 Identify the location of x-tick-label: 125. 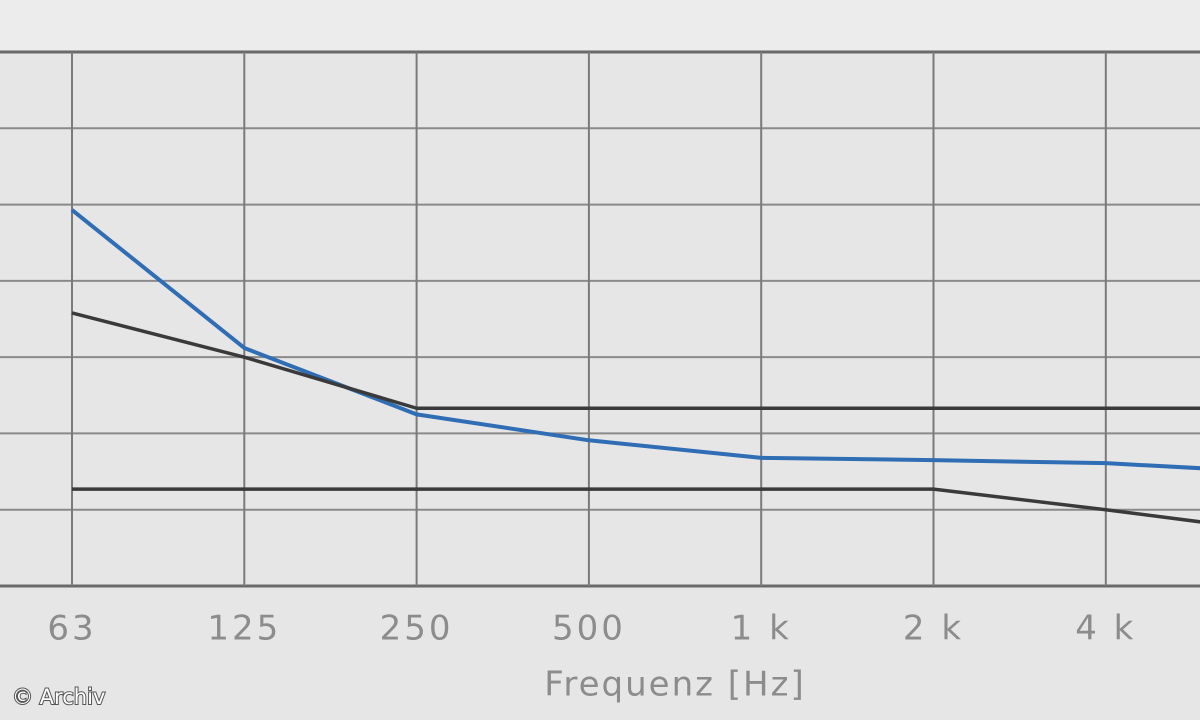
(244, 629).